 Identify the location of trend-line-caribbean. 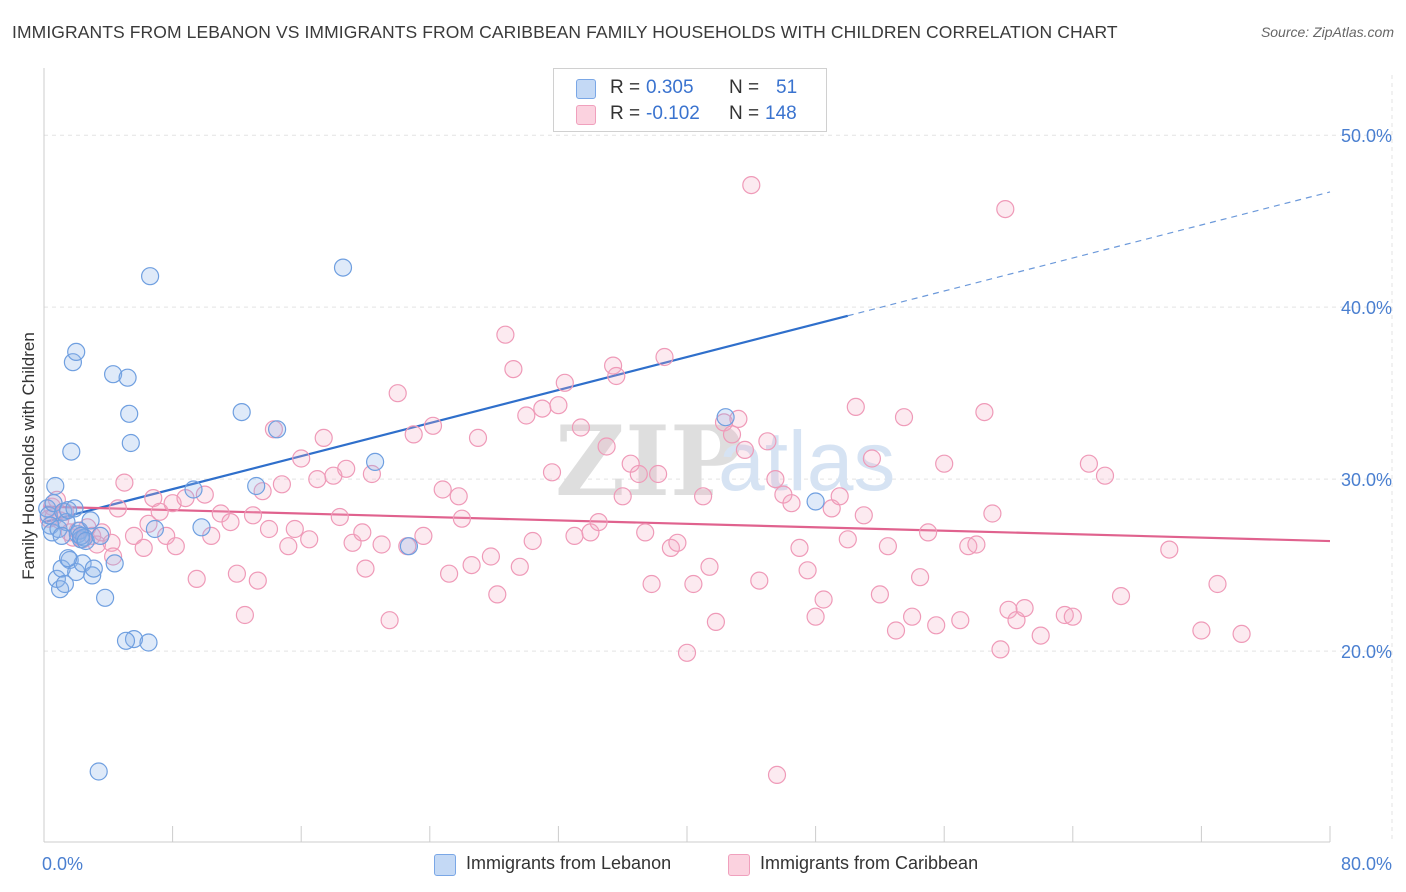
(687, 524).